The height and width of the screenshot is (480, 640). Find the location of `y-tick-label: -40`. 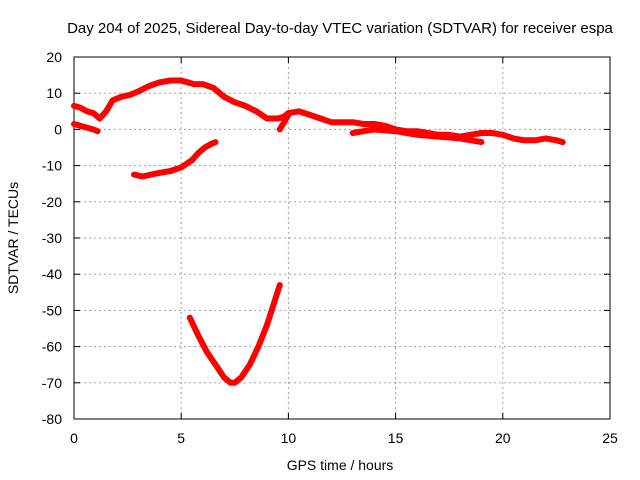

y-tick-label: -40 is located at coordinates (52, 274).